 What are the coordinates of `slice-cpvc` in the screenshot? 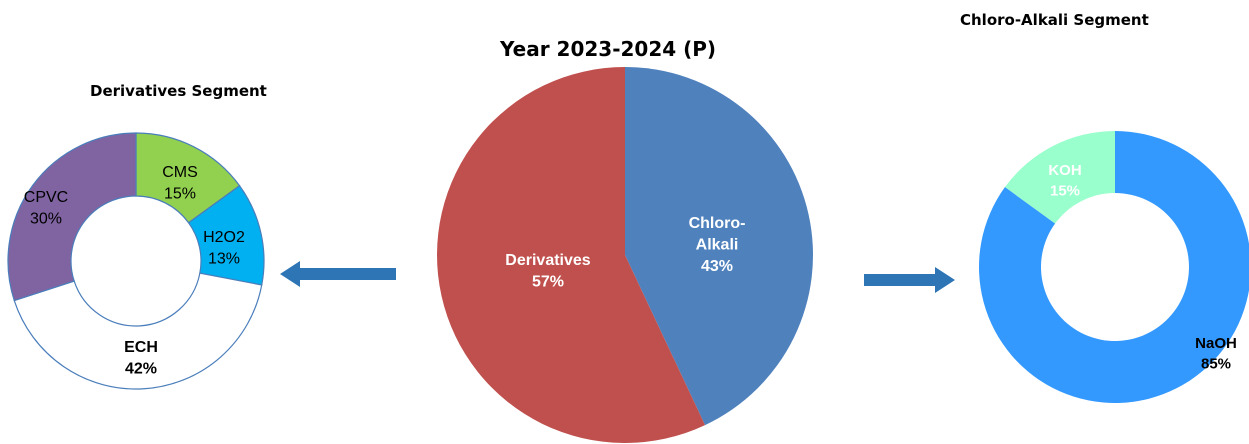 It's located at (72, 217).